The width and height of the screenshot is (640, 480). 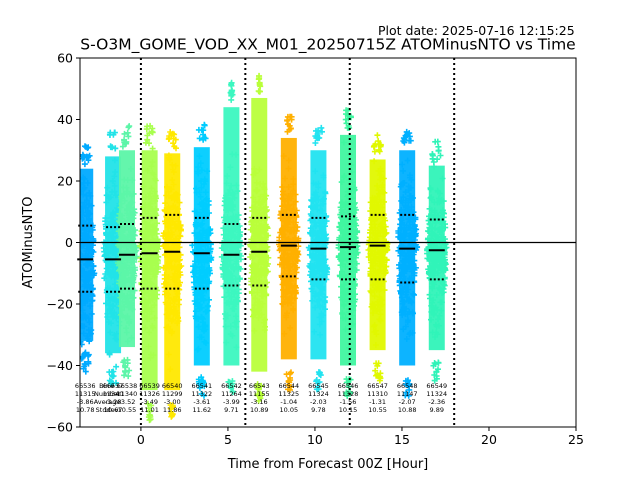 What do you see at coordinates (60, 365) in the screenshot?
I see `y-tick-label: −40` at bounding box center [60, 365].